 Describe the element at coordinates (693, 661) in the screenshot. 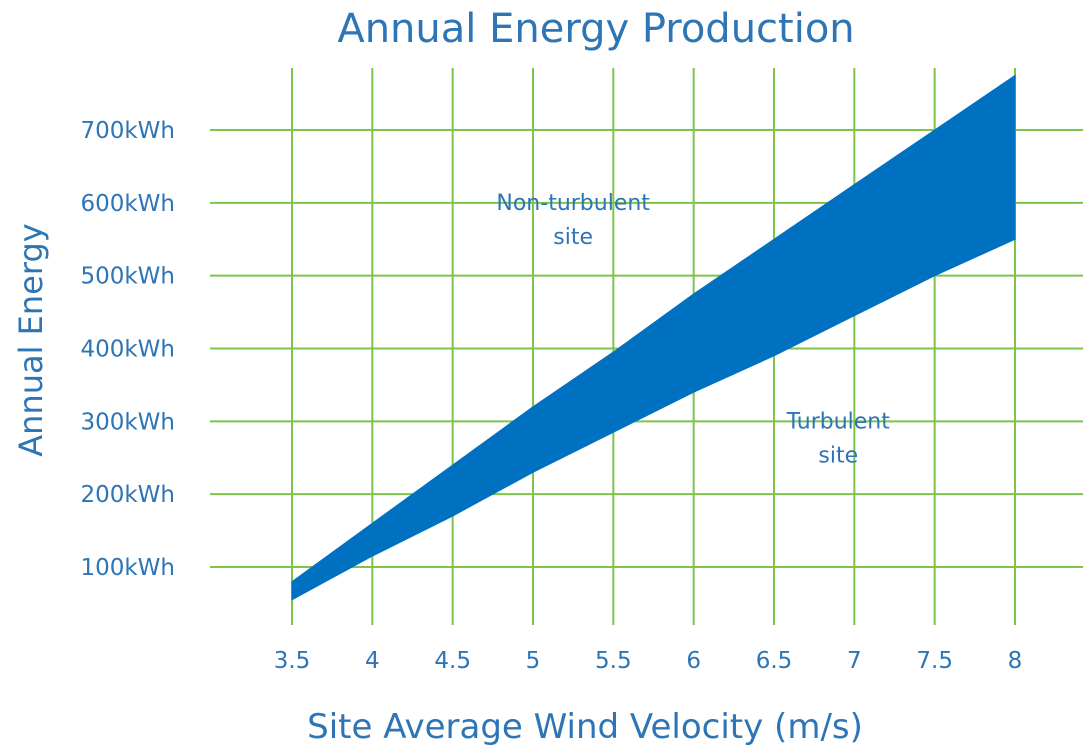

I see `x-tick-label-5: 6` at that location.